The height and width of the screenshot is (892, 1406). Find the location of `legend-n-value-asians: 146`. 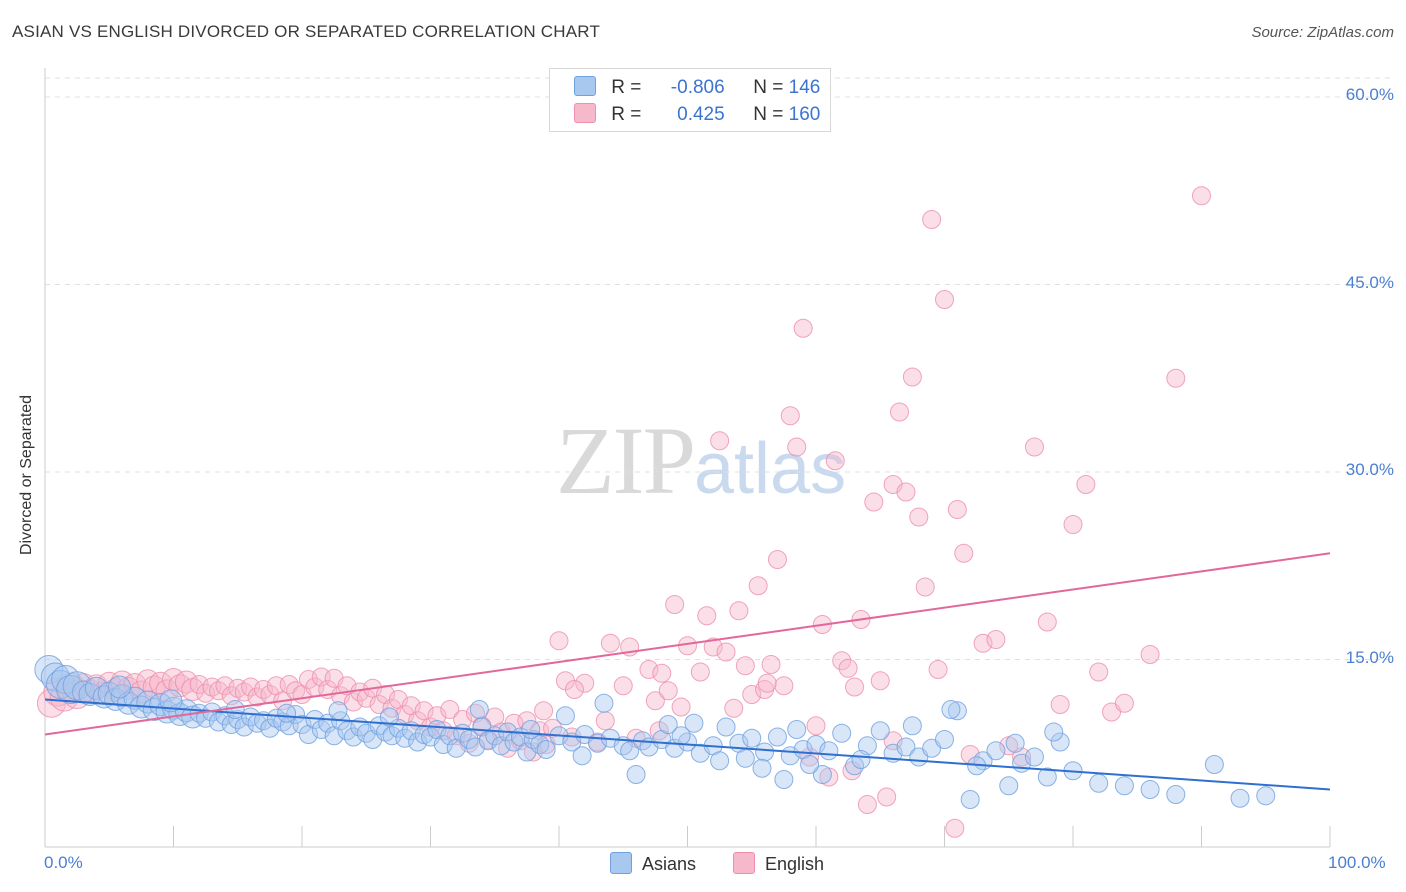

legend-n-value-asians: 146 is located at coordinates (804, 87).